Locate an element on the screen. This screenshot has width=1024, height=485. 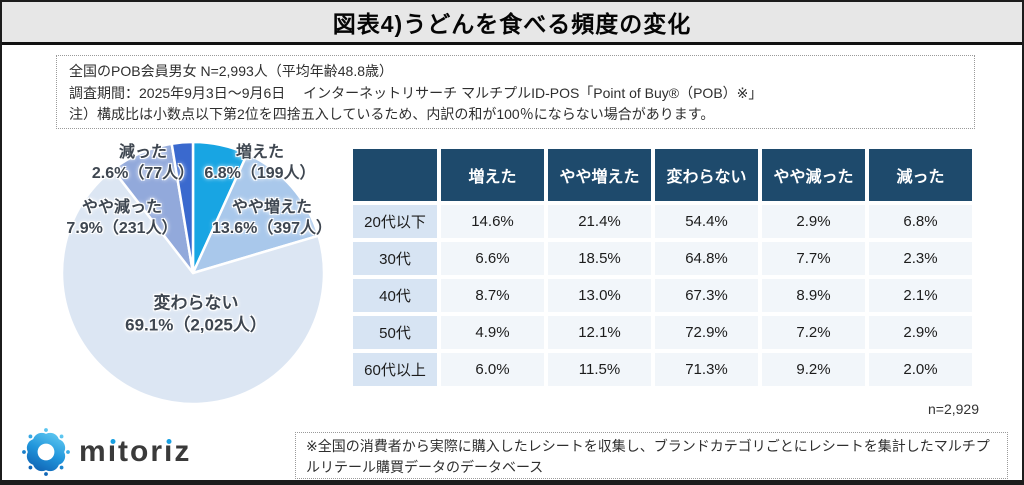
table-cell: 13.0% is located at coordinates (599, 295).